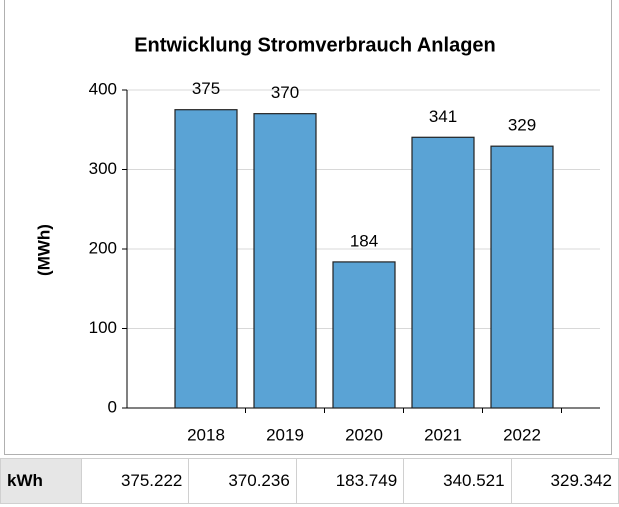 This screenshot has height=507, width=619. Describe the element at coordinates (350, 481) in the screenshot. I see `table-cell: 183.749` at that location.